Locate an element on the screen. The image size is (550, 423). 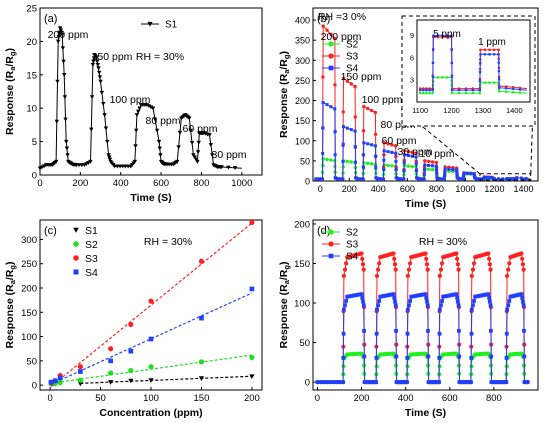
y-label-part: Response (R is located at coordinates (284, 105).